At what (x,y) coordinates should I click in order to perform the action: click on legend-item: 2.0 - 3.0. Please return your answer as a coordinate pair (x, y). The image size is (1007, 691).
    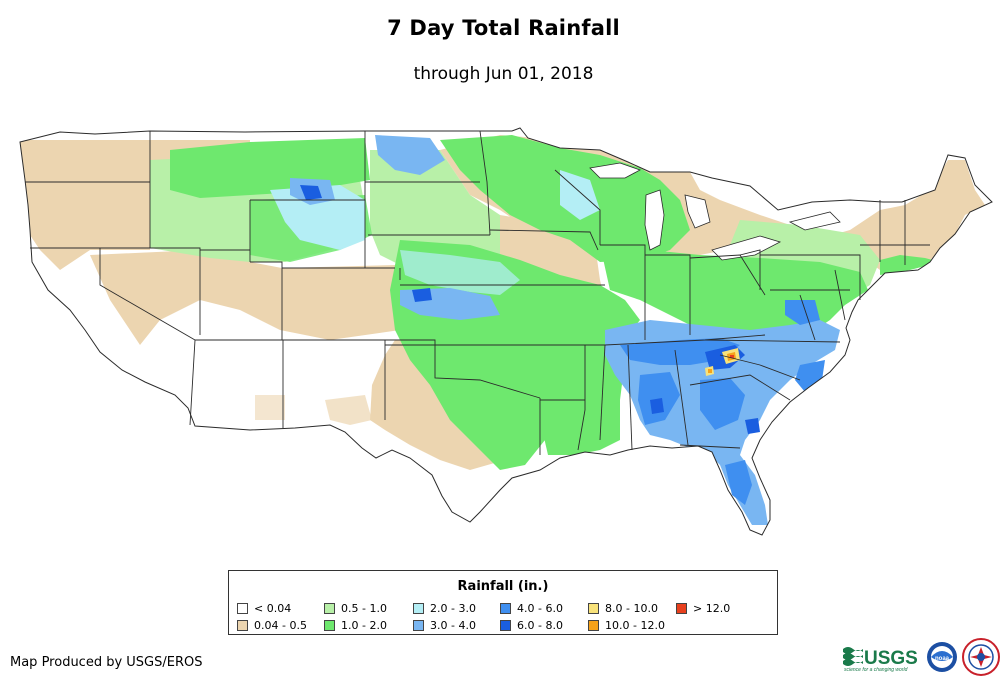
    Looking at the image, I should click on (444, 608).